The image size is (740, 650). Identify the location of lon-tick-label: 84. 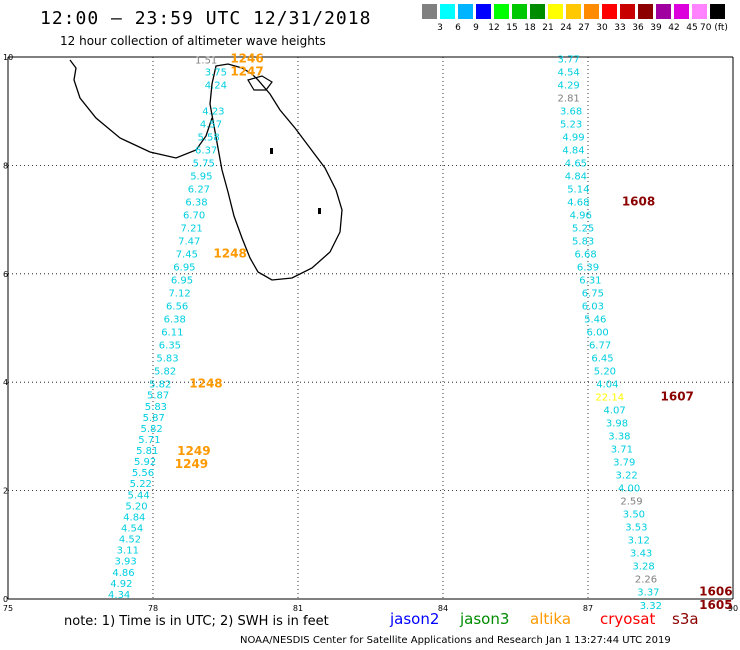
(443, 608).